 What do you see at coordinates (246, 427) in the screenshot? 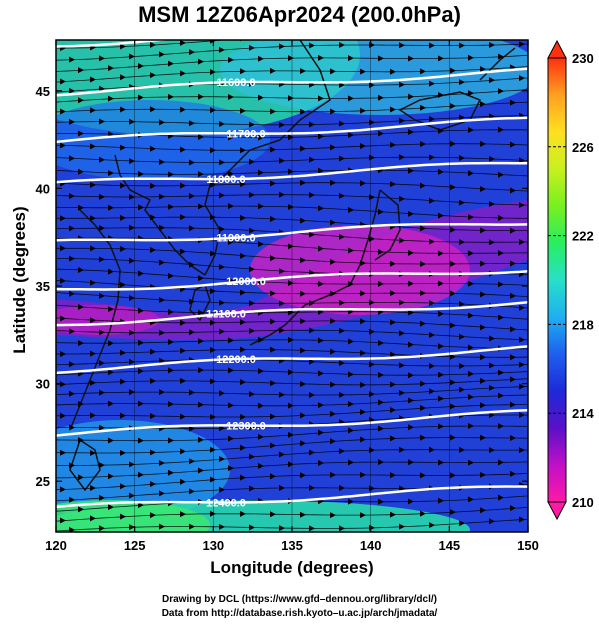
I see `contour-label: 12300.0` at bounding box center [246, 427].